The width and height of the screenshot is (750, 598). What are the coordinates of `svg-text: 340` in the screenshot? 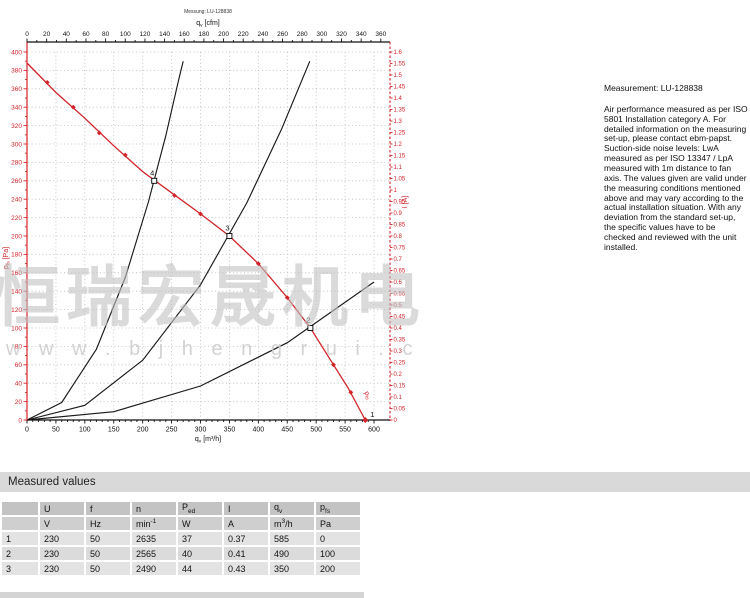 It's located at (16, 108).